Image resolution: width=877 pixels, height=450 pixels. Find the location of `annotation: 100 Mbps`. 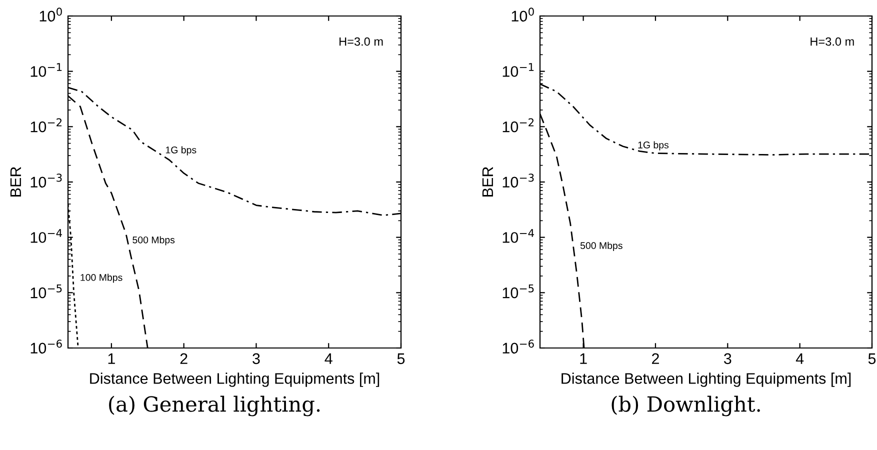

annotation: 100 Mbps is located at coordinates (101, 278).